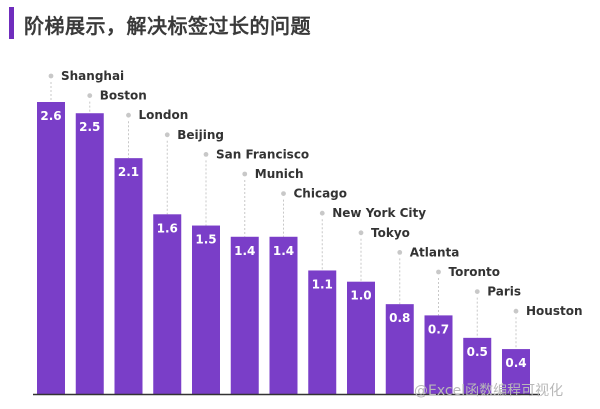 The image size is (600, 409). What do you see at coordinates (167, 26) in the screenshot?
I see `page-title: 阶梯展示，解决标签过长的问题` at bounding box center [167, 26].